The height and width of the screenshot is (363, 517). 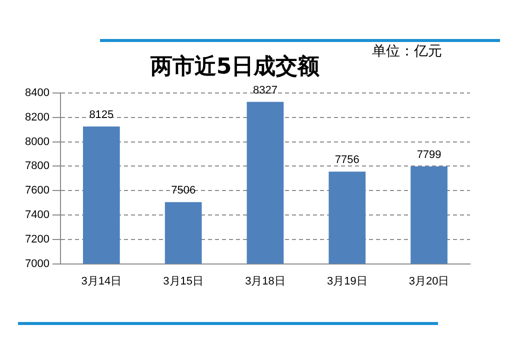 I want to click on y-tick-label: 7200, so click(x=37, y=239).